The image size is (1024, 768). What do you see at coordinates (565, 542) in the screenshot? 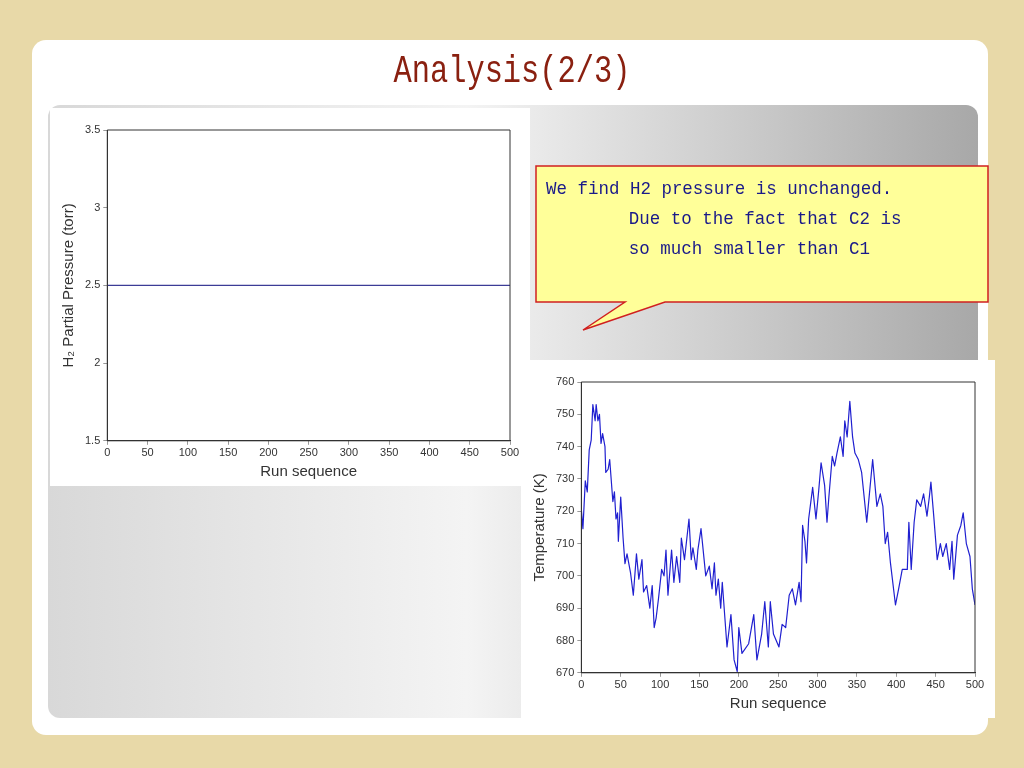
I see `y-tick-label: 710` at bounding box center [565, 542].